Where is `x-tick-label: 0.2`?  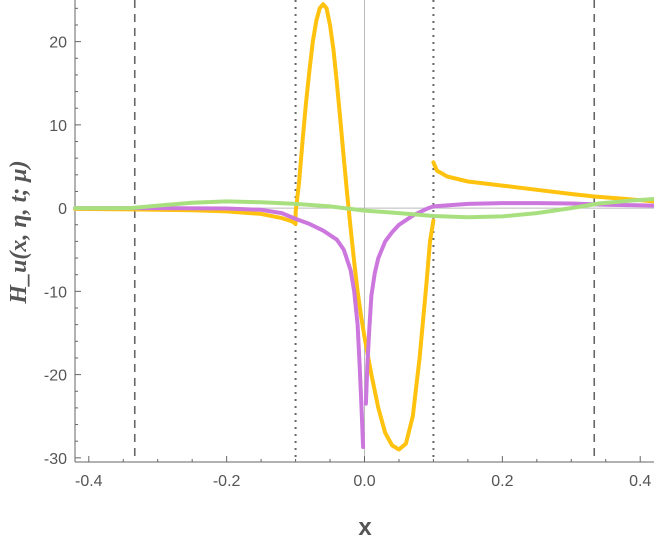 x-tick-label: 0.2 is located at coordinates (502, 481).